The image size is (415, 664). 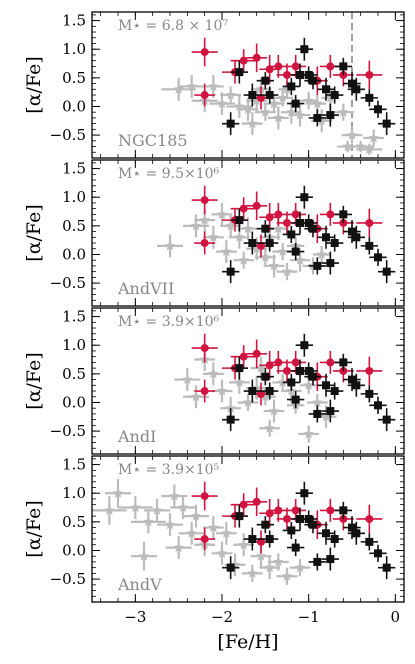 What do you see at coordinates (34, 232) in the screenshot?
I see `y-axis-label: [α/Fe]` at bounding box center [34, 232].